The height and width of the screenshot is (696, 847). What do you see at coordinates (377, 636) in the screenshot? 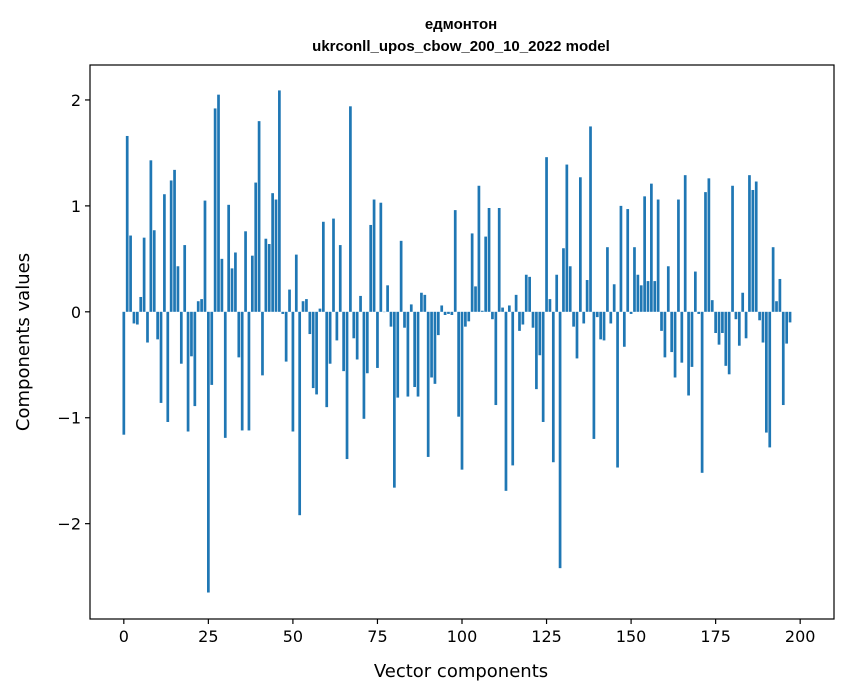
I see `x-tick-label: 75` at bounding box center [377, 636].